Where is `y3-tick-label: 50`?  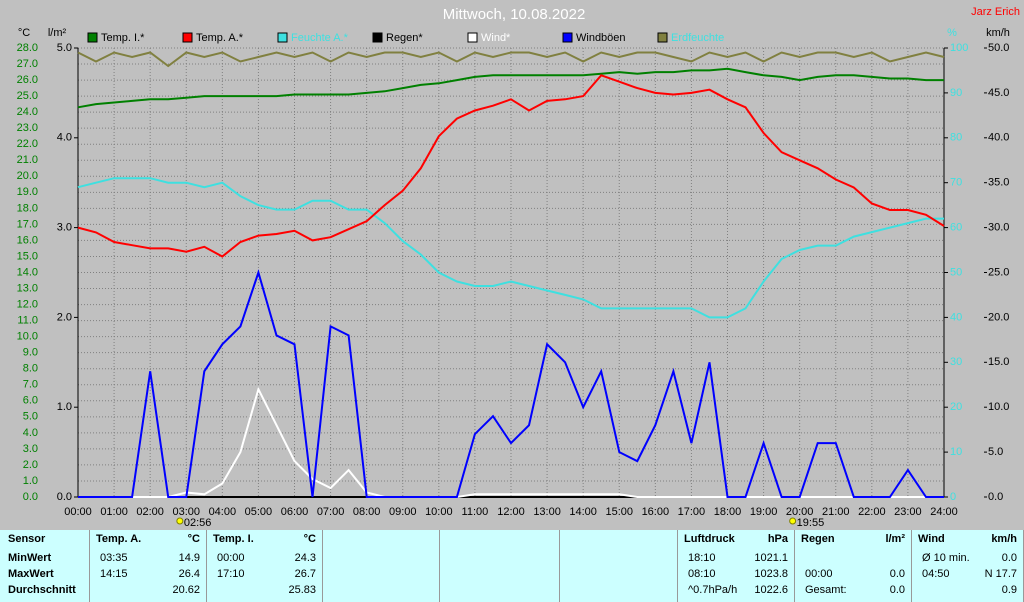
y3-tick-label: 50 is located at coordinates (956, 272).